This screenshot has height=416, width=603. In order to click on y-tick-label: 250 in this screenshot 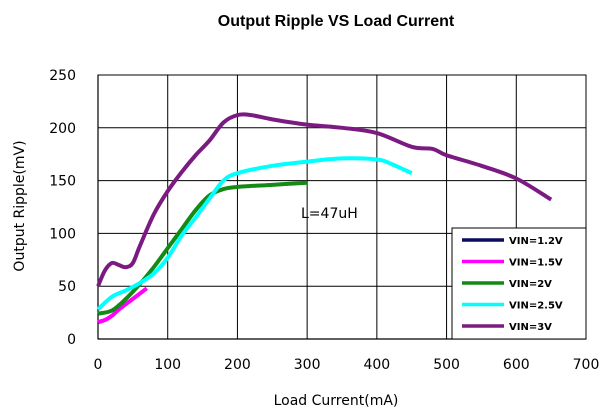, I will do `click(62, 76)`.